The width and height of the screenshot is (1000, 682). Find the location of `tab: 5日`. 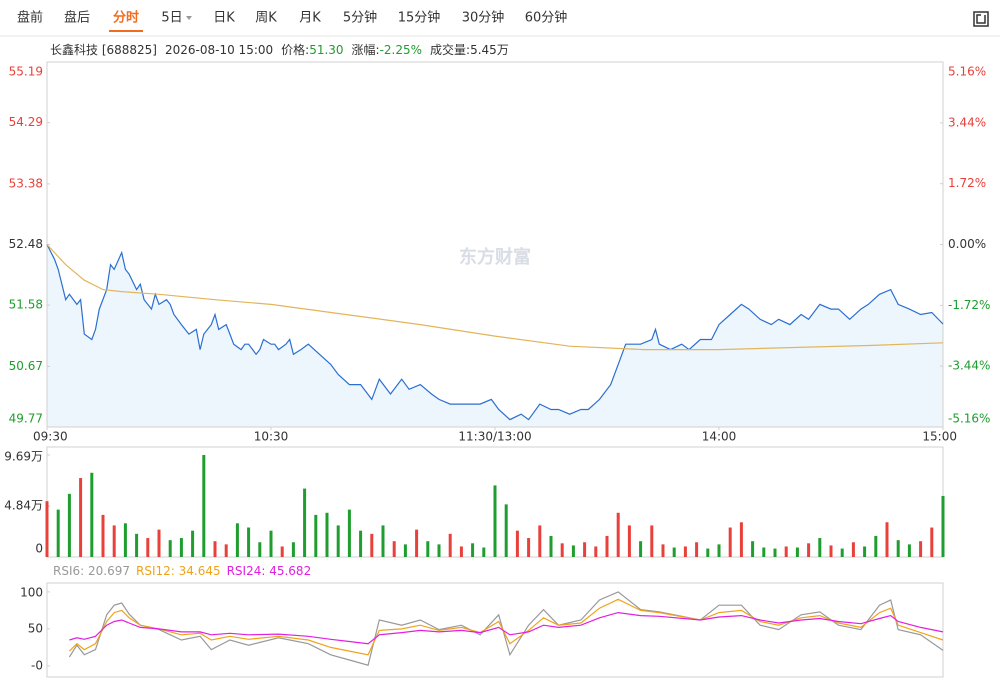

tab: 5日 is located at coordinates (171, 18).